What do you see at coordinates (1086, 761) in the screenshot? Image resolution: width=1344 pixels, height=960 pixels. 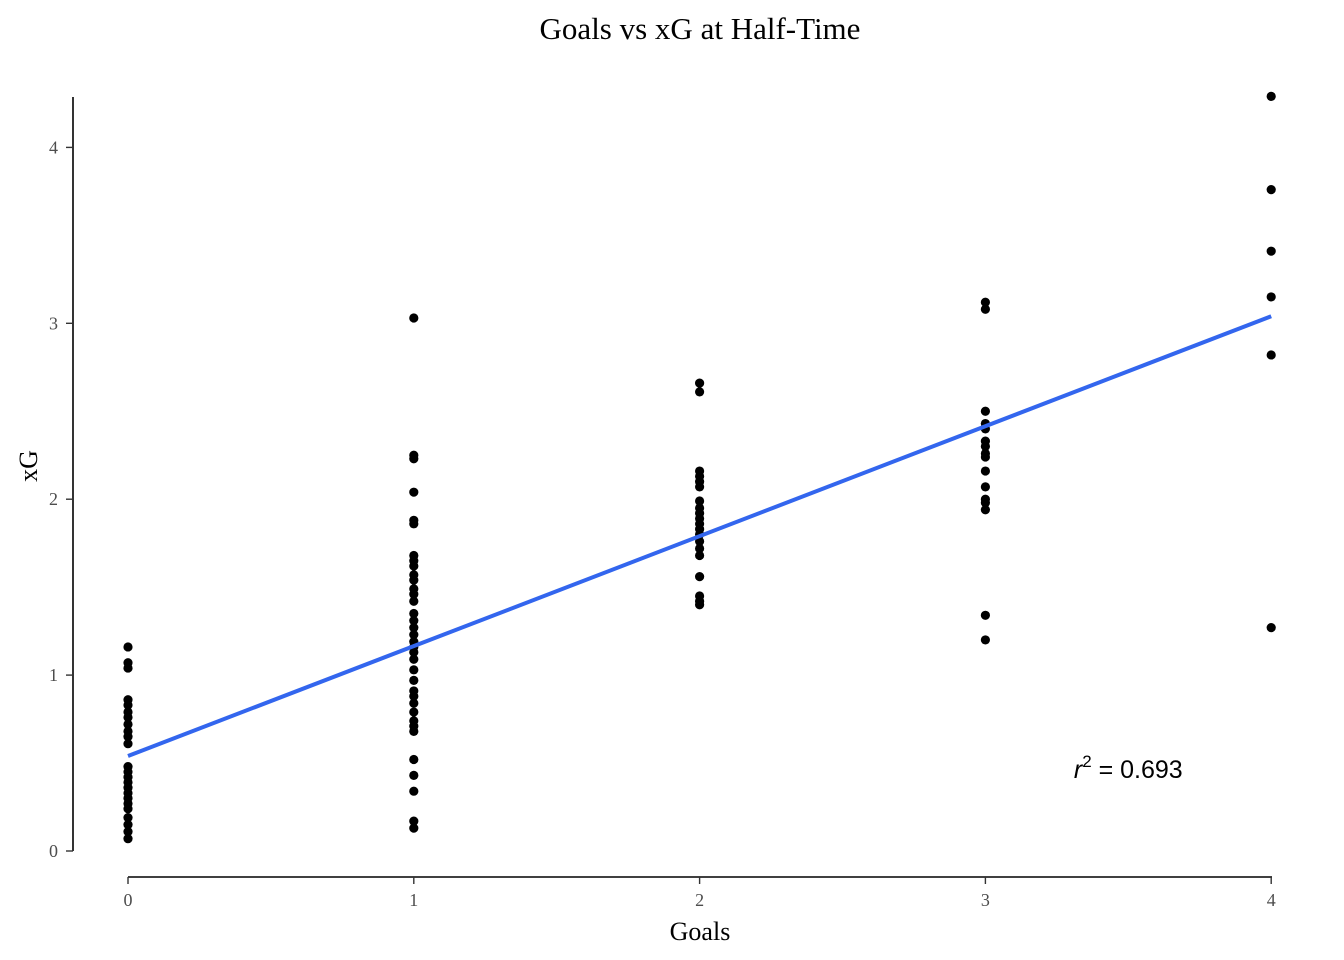 I see `annotation-superscript: 2` at bounding box center [1086, 761].